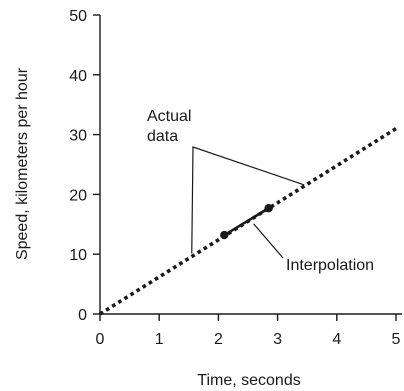  I want to click on x-tick-label: 4, so click(336, 339).